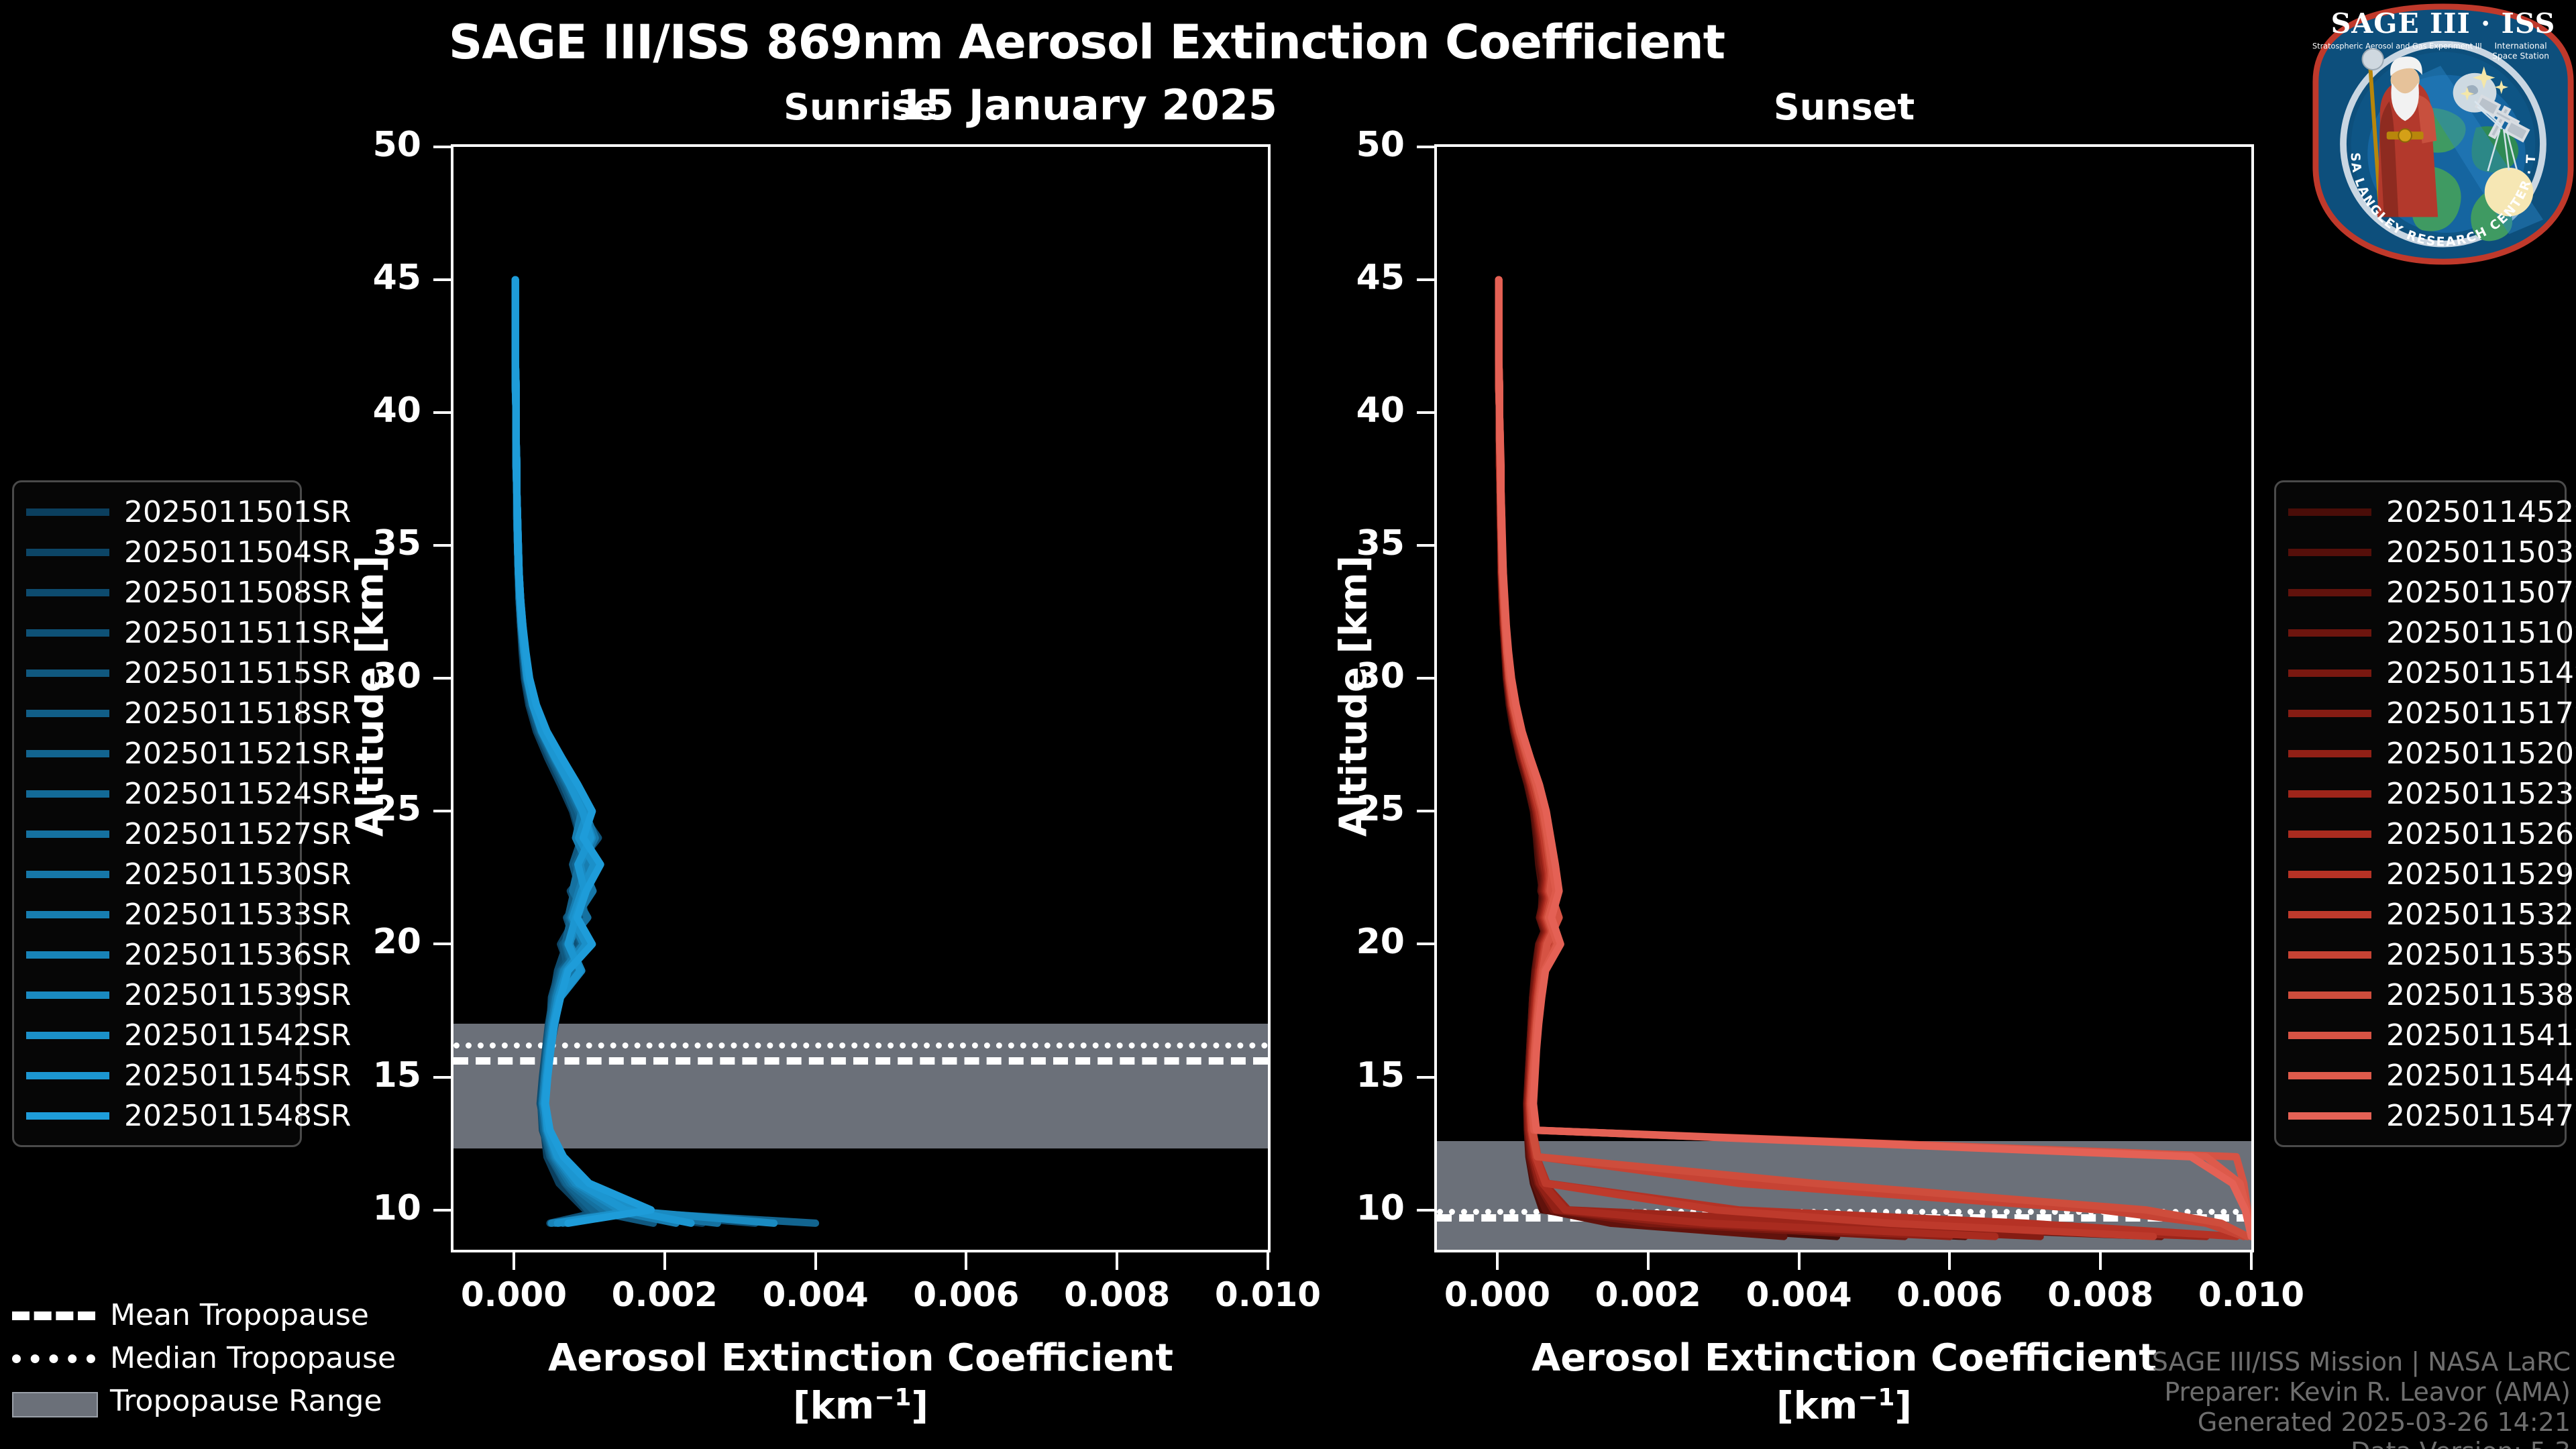 The width and height of the screenshot is (2576, 1449). I want to click on legend-label: 2025011541SS, so click(2481, 1035).